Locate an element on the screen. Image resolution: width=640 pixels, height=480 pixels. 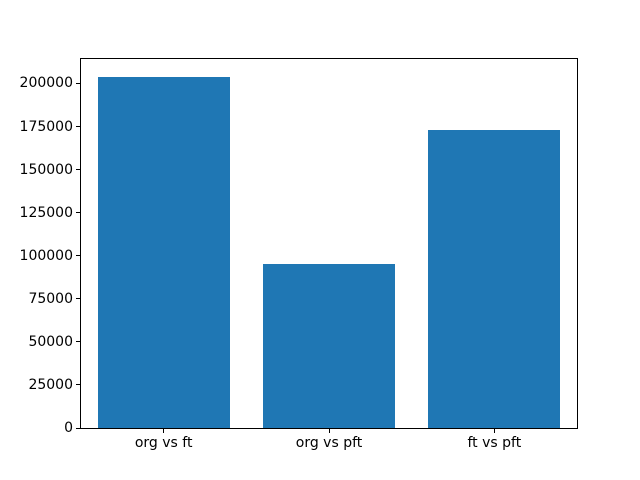
x-tick-label: org vs ft is located at coordinates (163, 443).